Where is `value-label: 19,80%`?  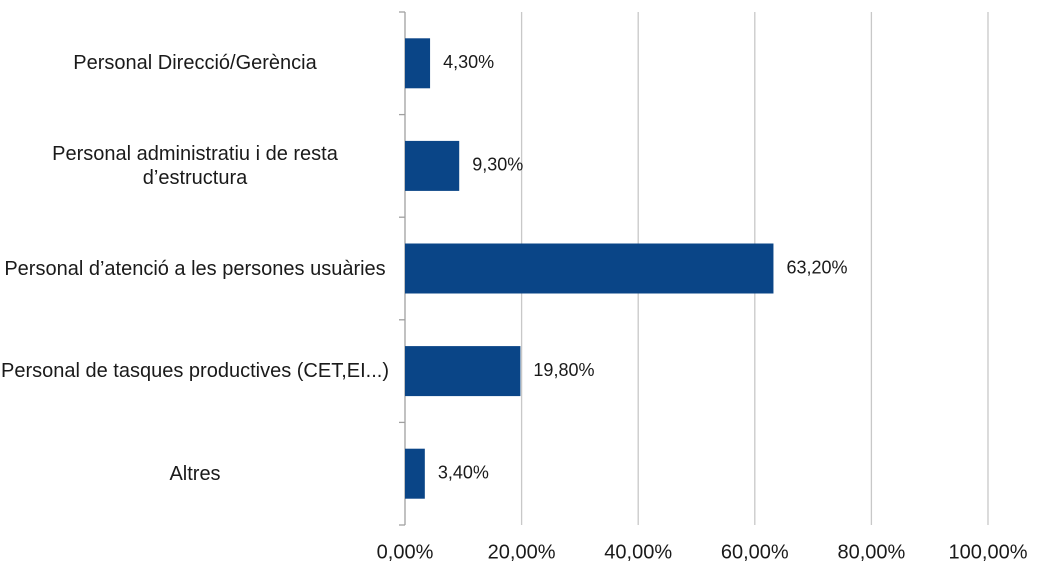 value-label: 19,80% is located at coordinates (563, 370).